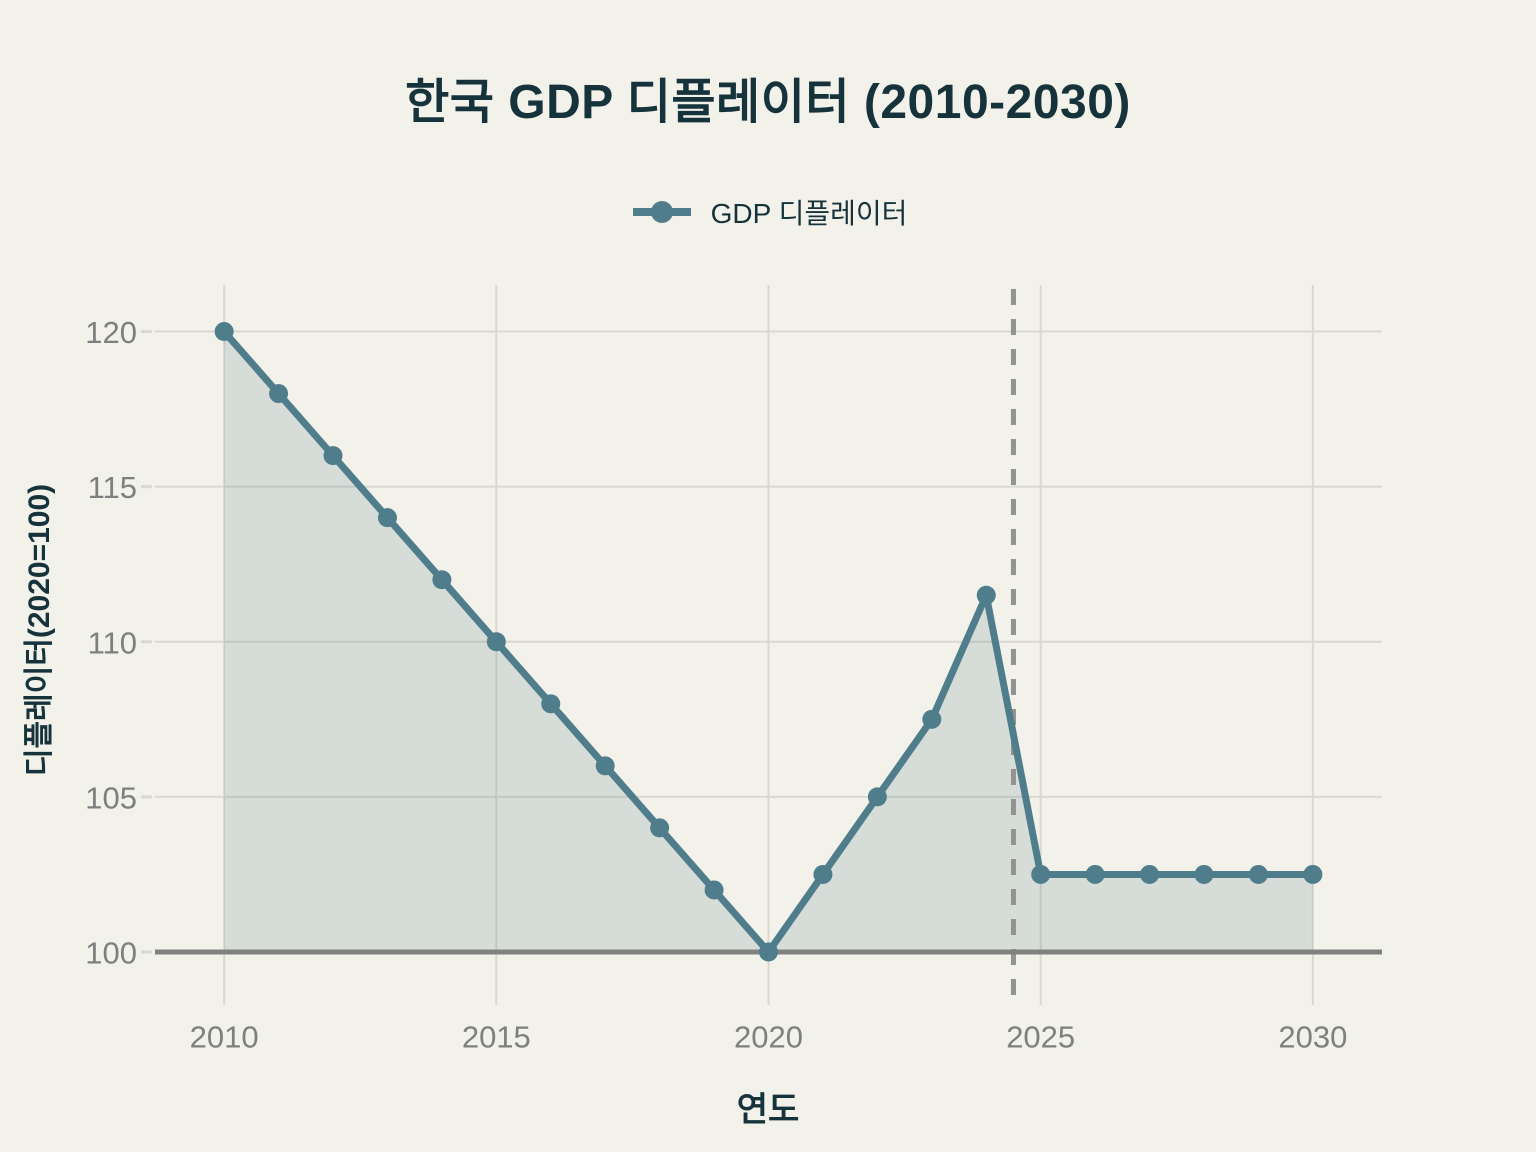  I want to click on legend: GDP 디플레이터, so click(768, 212).